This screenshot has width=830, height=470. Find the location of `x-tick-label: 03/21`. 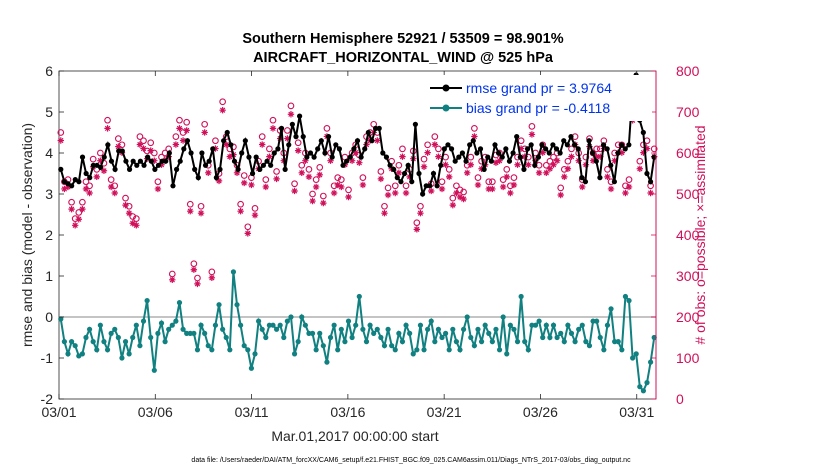

x-tick-label: 03/21 is located at coordinates (444, 412).